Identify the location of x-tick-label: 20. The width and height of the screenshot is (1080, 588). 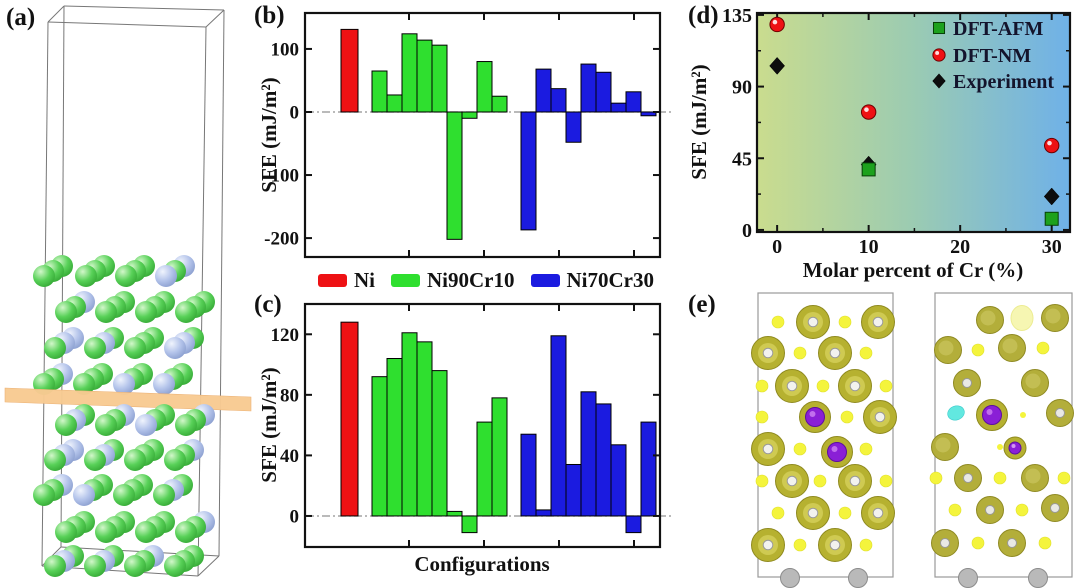
(960, 247).